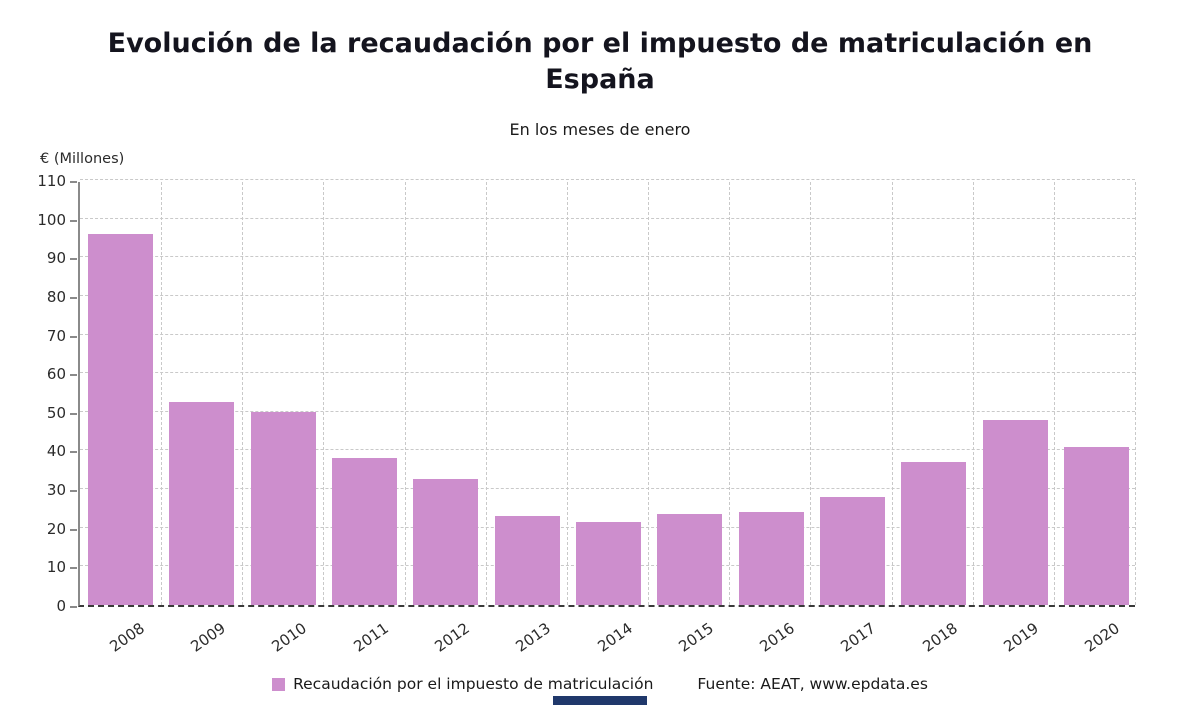 This screenshot has width=1200, height=705. I want to click on y-tick-label: 0, so click(61, 606).